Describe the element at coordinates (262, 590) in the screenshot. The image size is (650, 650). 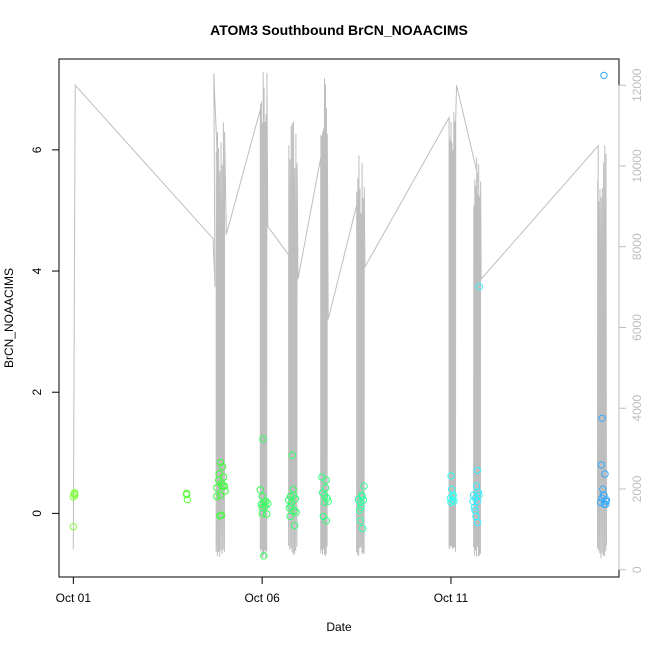
I see `x-axis: Oct 01 Oct 06 Oct 11` at that location.